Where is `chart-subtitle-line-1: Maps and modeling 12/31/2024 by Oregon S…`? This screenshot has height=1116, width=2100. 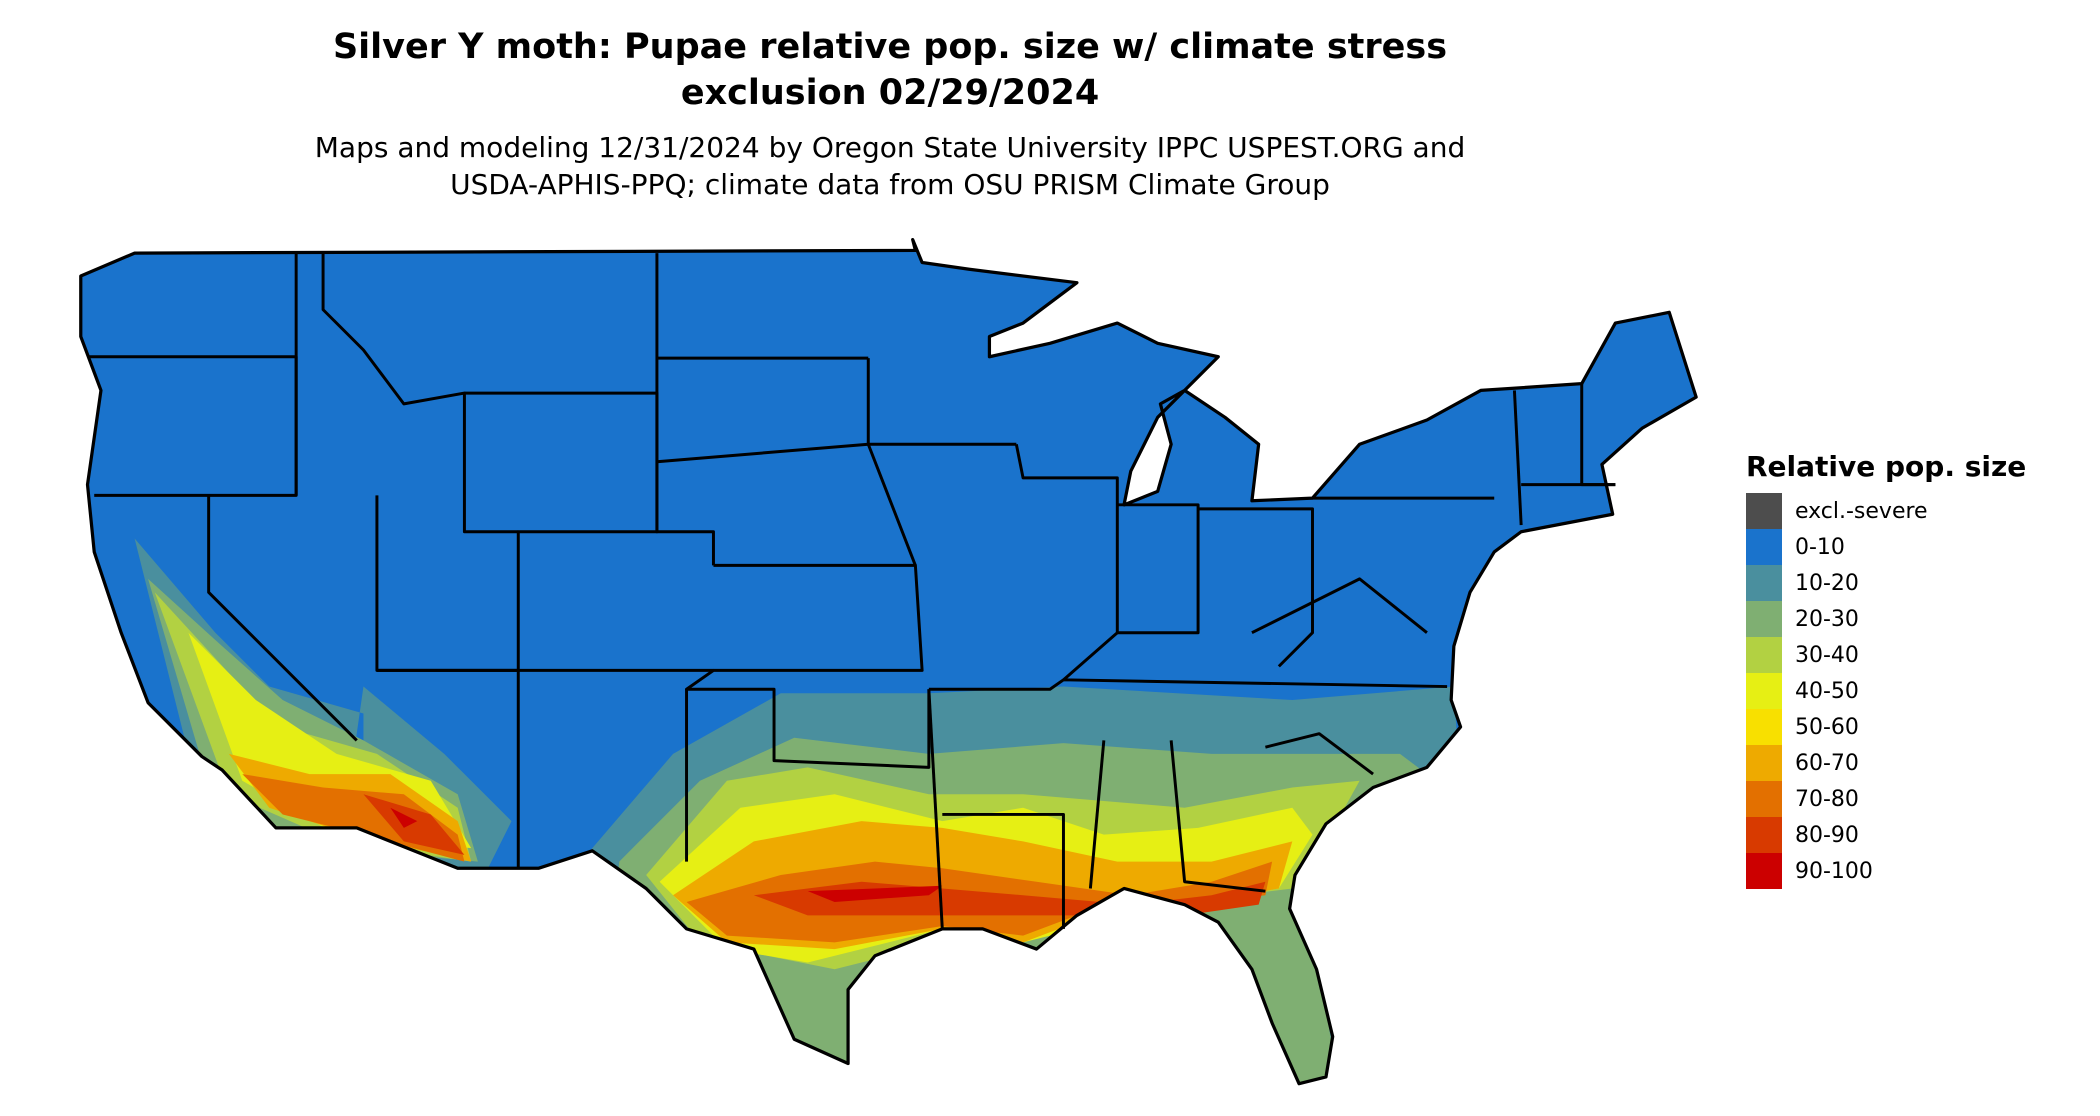 chart-subtitle-line-1: Maps and modeling 12/31/2024 by Oregon S… is located at coordinates (890, 147).